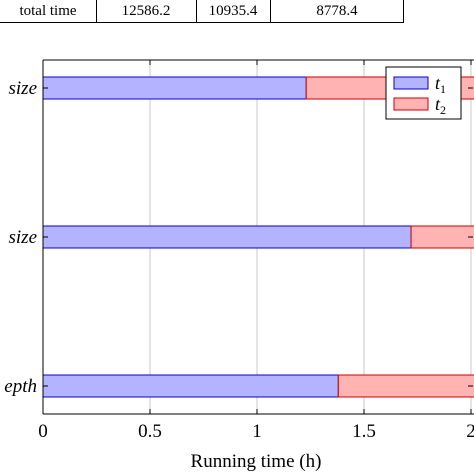 This screenshot has width=474, height=474. Describe the element at coordinates (146, 11) in the screenshot. I see `table-cell-1: 12586.2` at that location.